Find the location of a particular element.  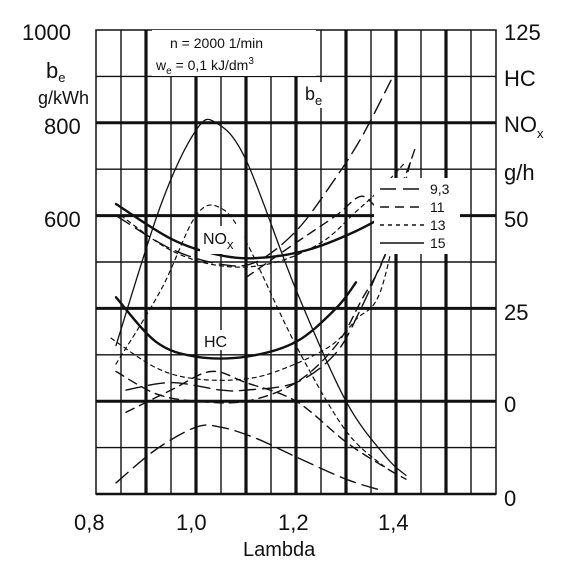

x-axis-label: Lambda is located at coordinates (279, 550).